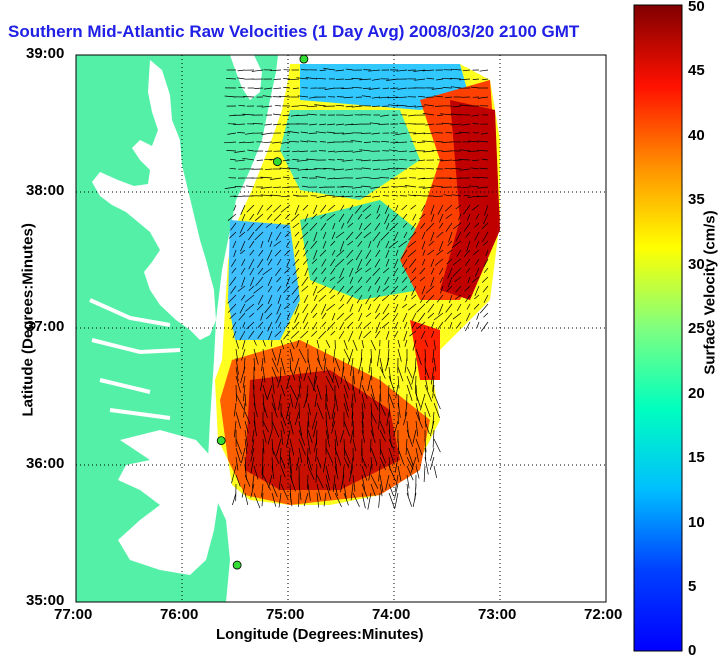 This screenshot has width=724, height=659. Describe the element at coordinates (696, 457) in the screenshot. I see `colorbar-tick-15: 15` at that location.